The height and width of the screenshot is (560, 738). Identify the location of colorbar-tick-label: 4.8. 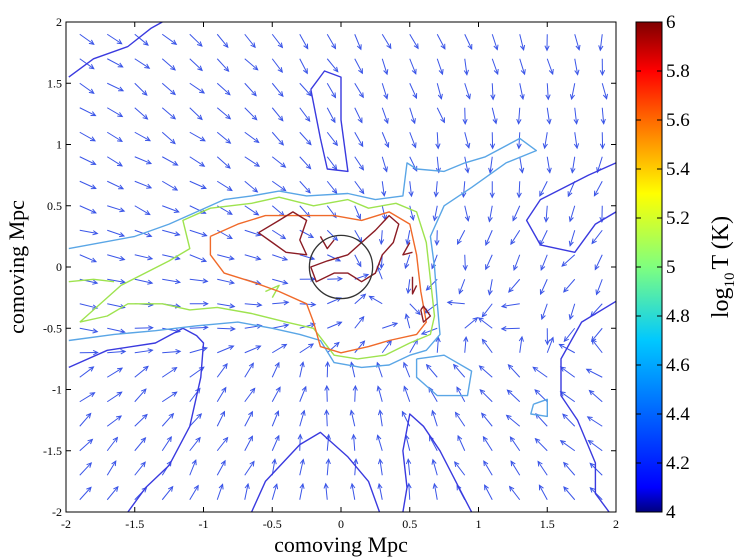
(678, 316).